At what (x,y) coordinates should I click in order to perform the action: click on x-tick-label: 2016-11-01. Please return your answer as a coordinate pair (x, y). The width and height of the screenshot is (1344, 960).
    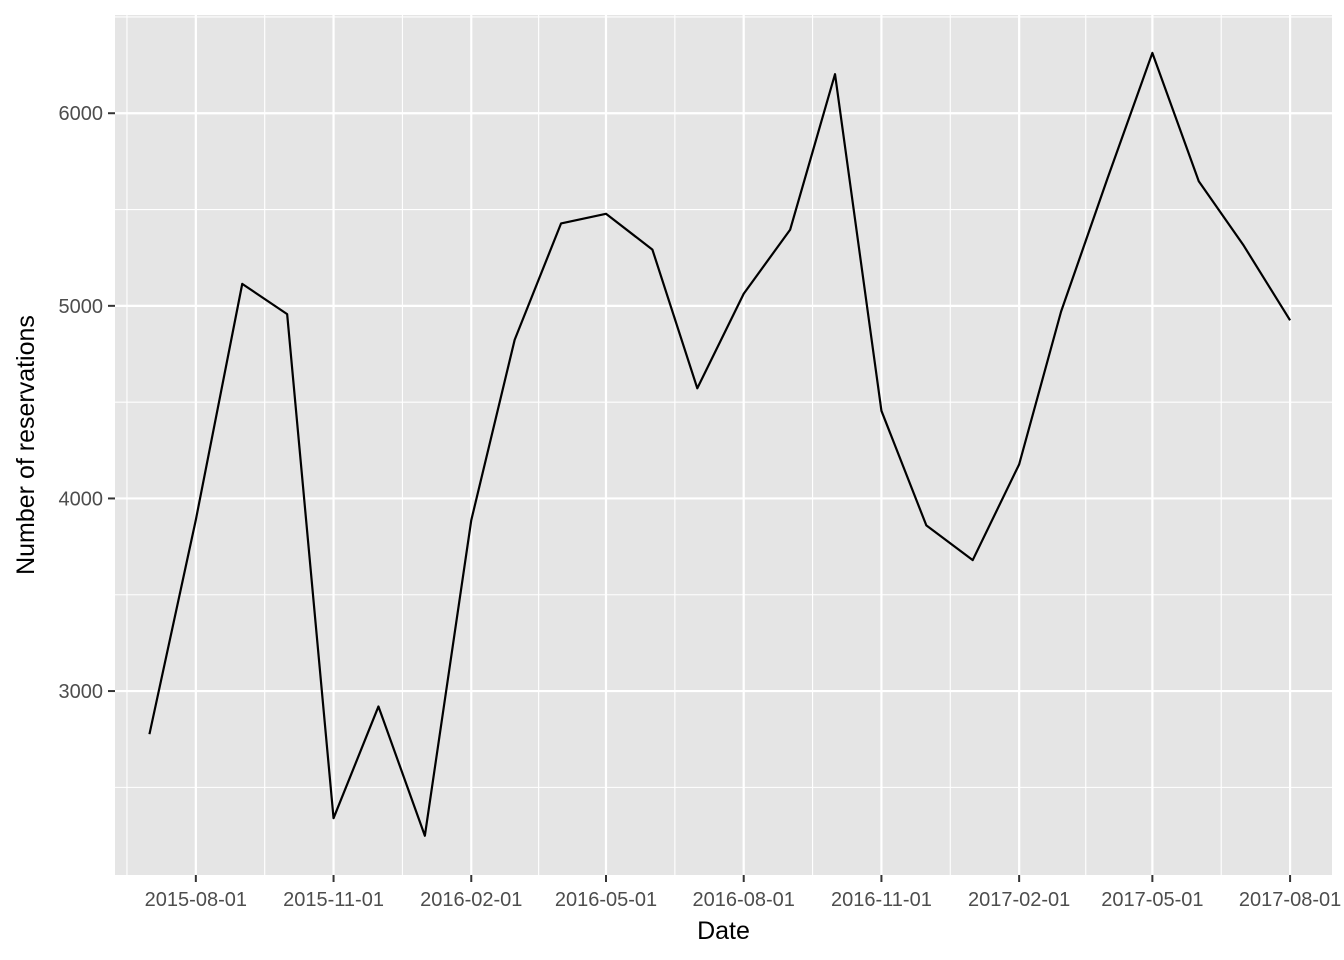
    Looking at the image, I should click on (881, 900).